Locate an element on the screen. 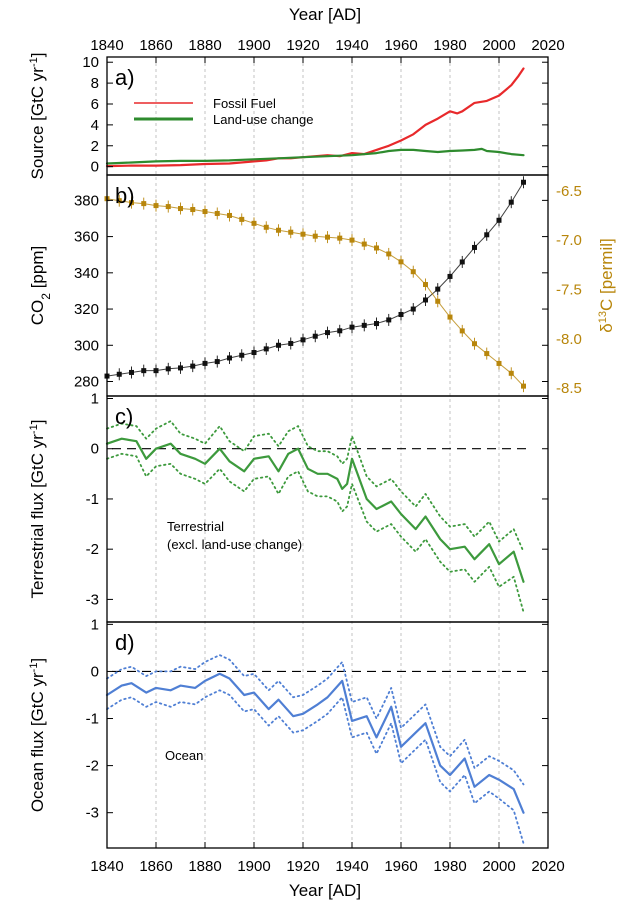 This screenshot has height=914, width=634. top-x-tick-label: 1960 is located at coordinates (400, 45).